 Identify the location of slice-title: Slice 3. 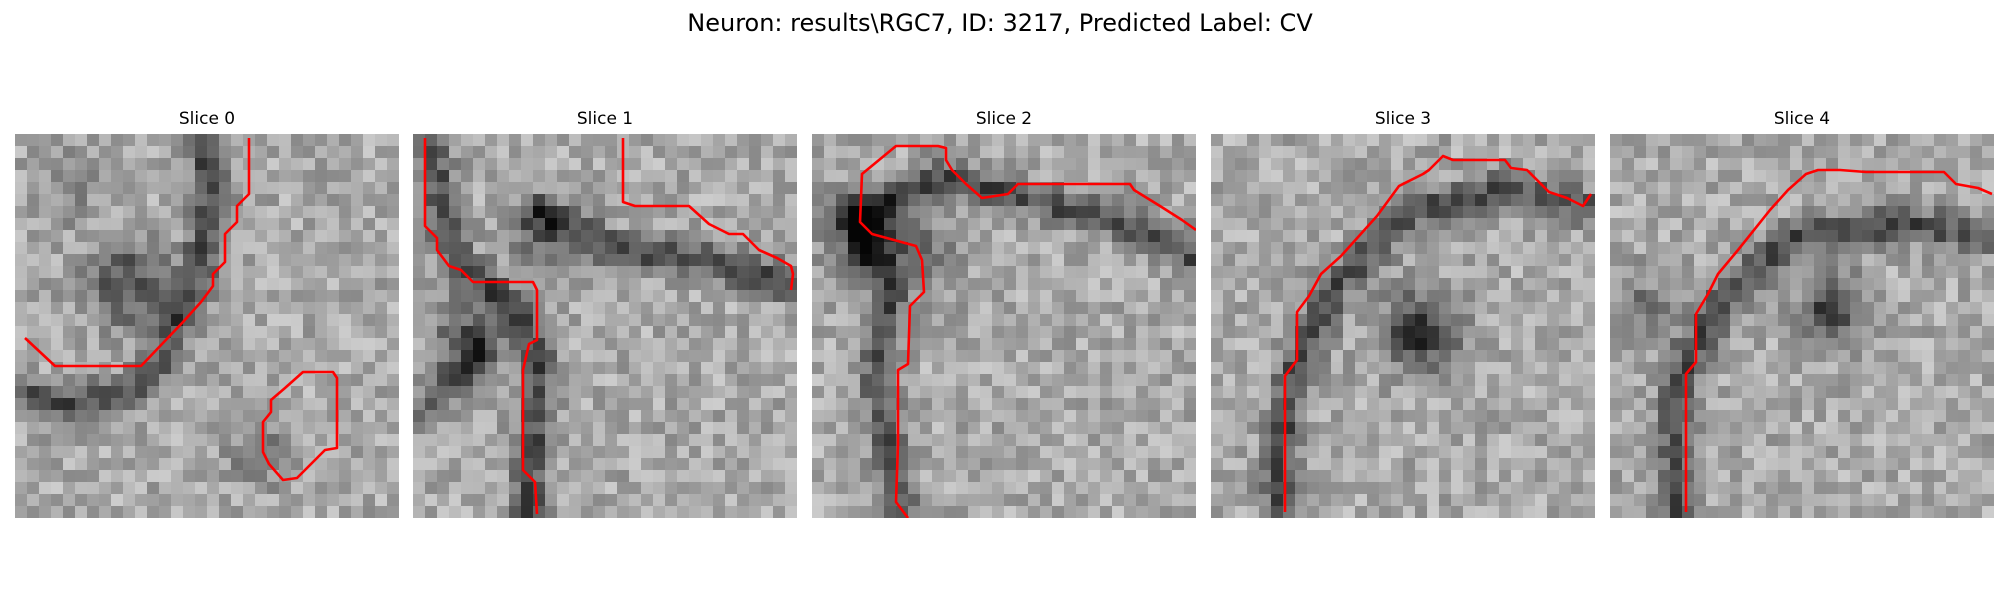
(1403, 119).